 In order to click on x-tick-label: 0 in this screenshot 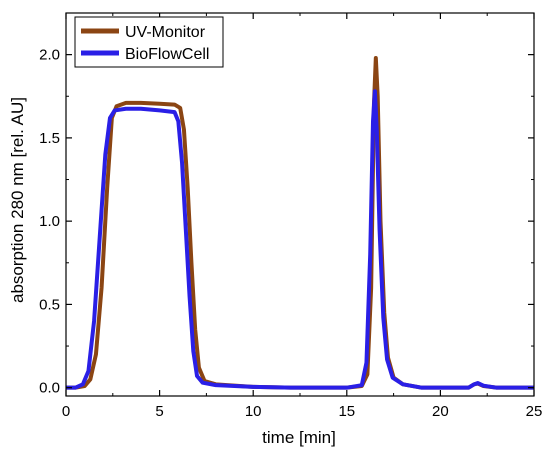, I will do `click(66, 411)`.